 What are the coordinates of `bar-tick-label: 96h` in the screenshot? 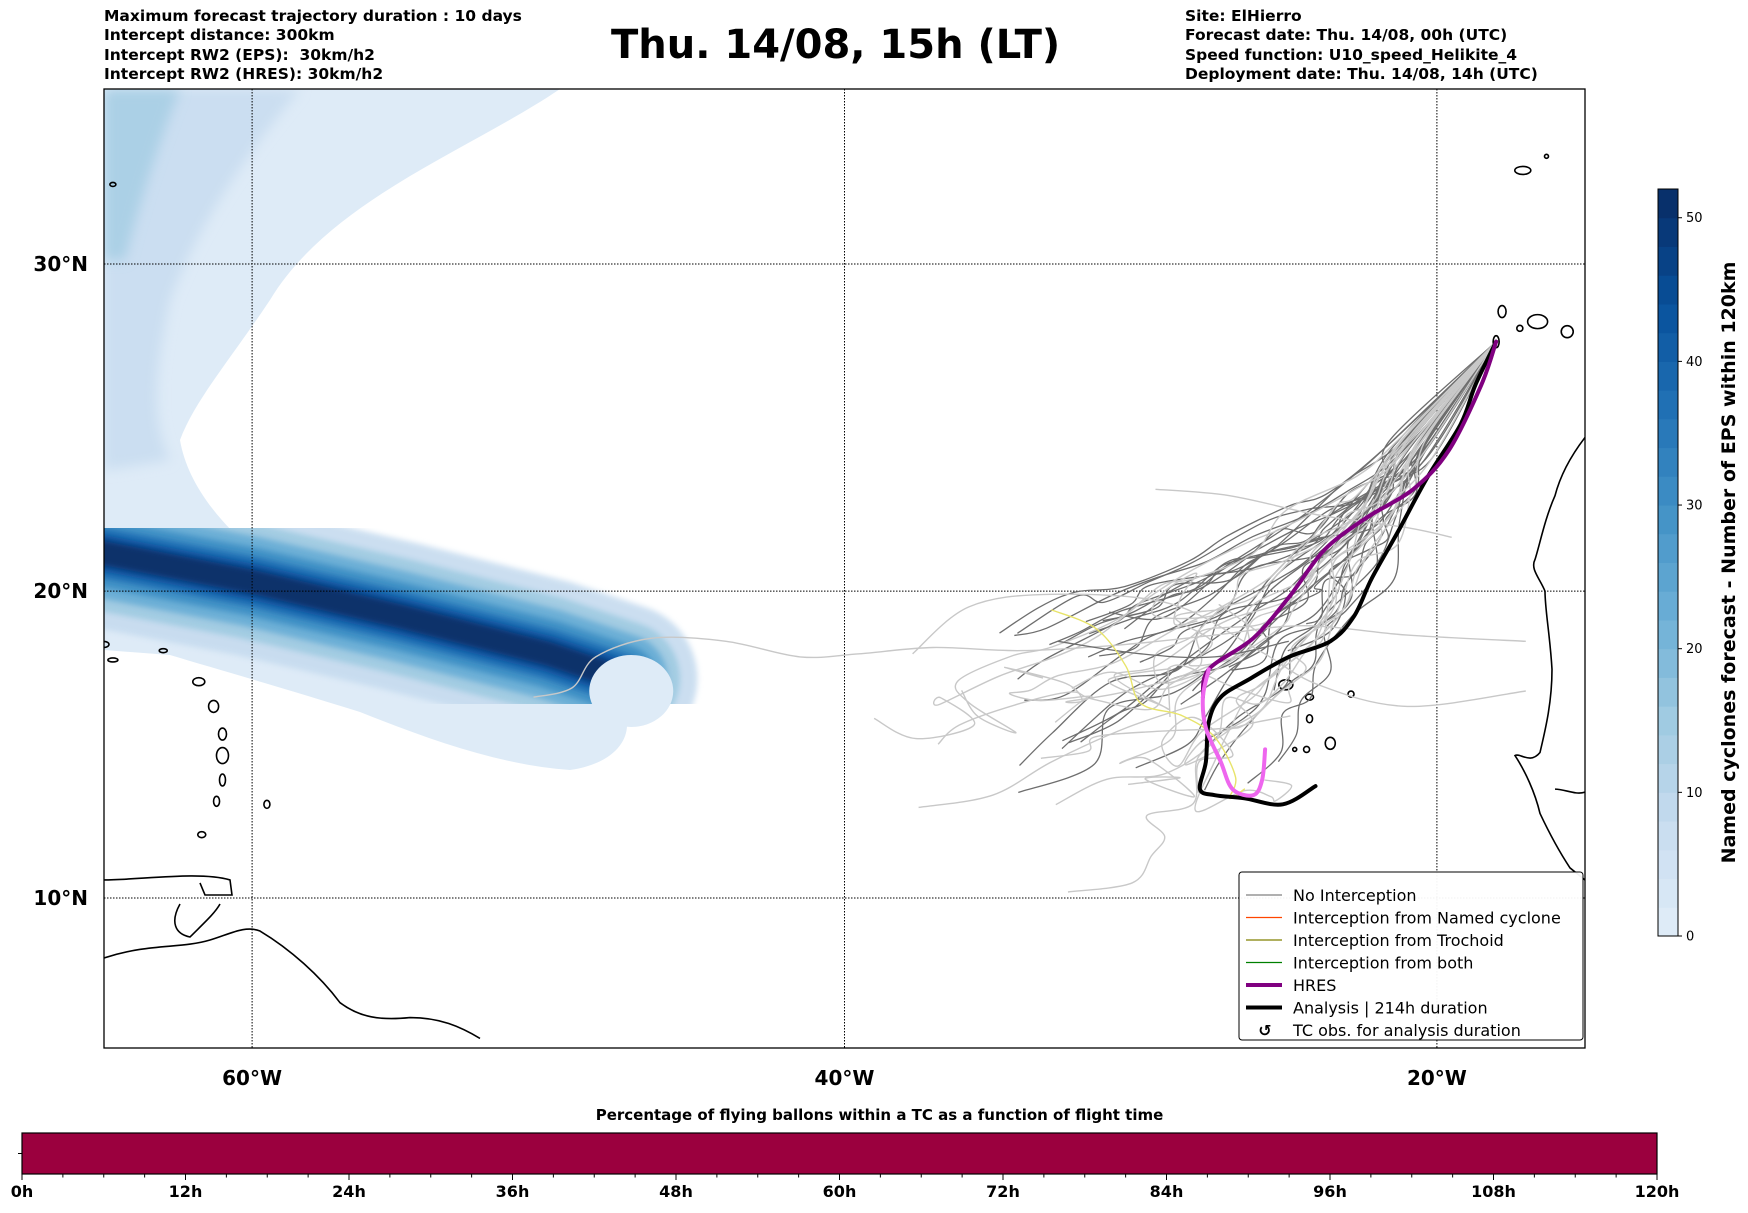 It's located at (1330, 1191).